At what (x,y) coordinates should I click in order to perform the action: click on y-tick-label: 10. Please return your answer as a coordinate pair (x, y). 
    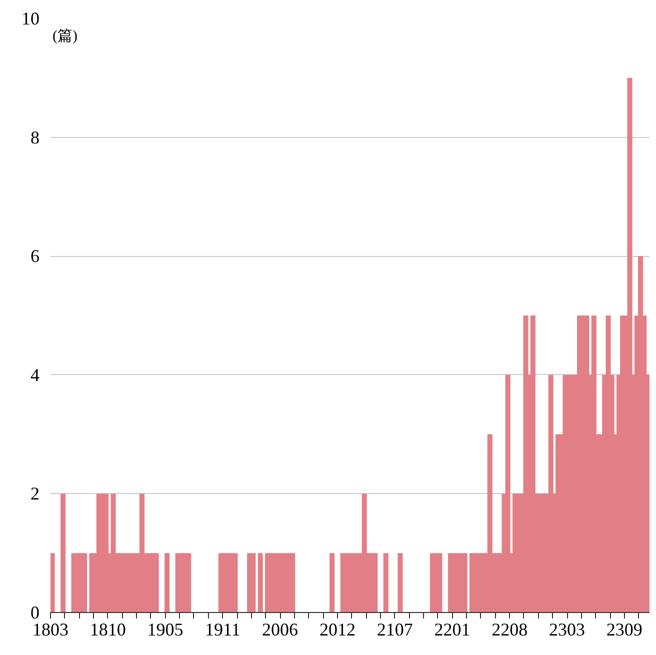
    Looking at the image, I should click on (31, 18).